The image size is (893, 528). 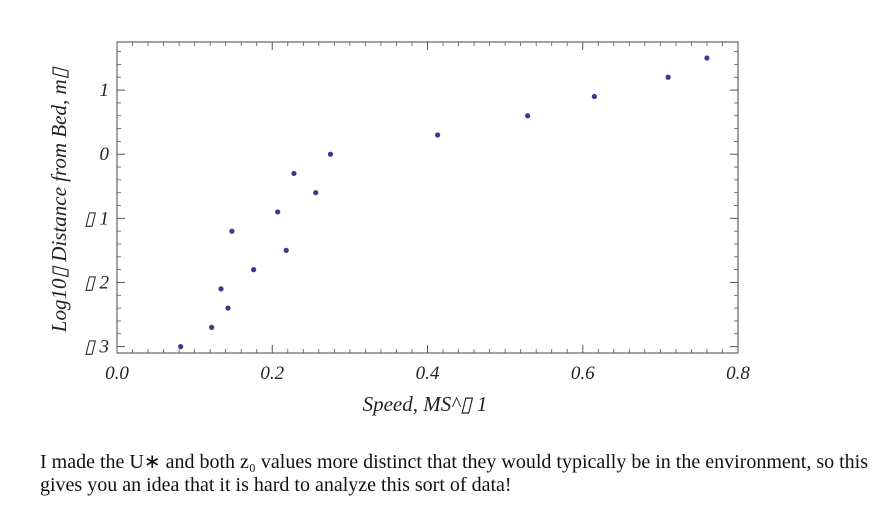 I want to click on x-tick-label: 0.6, so click(x=583, y=373).